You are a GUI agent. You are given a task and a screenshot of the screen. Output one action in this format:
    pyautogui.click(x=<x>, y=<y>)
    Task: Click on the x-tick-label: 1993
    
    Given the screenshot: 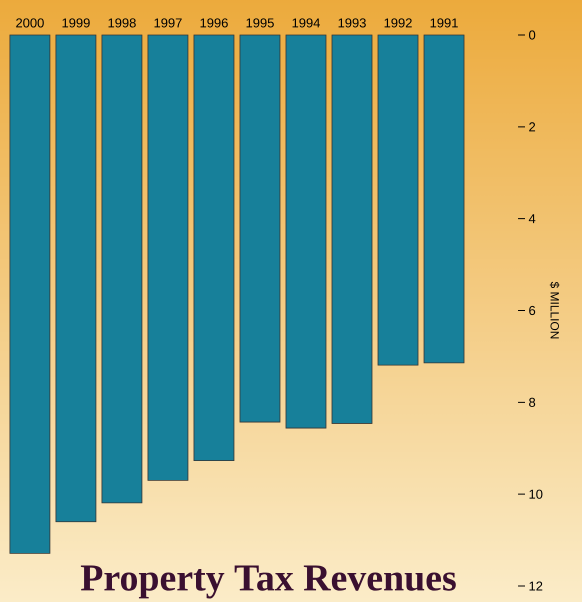 What is the action you would take?
    pyautogui.click(x=352, y=23)
    